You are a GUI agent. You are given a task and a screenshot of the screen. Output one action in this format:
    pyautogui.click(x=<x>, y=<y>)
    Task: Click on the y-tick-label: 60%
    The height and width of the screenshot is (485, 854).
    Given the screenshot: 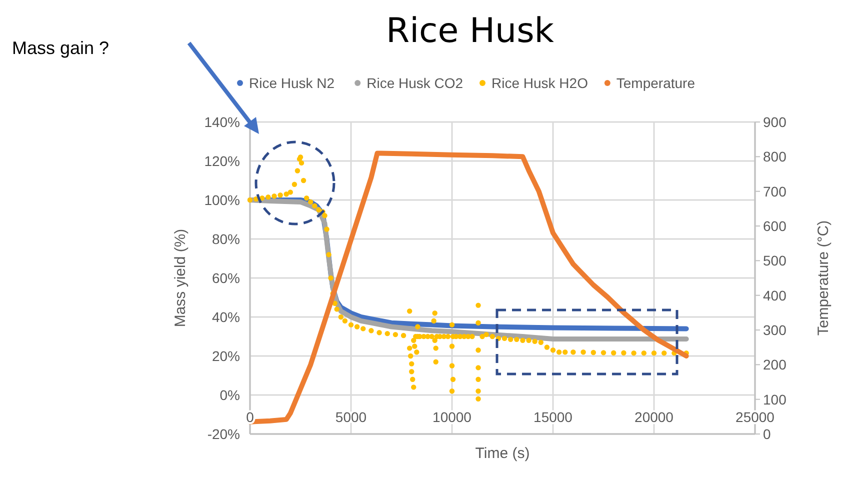 What is the action you would take?
    pyautogui.click(x=226, y=278)
    